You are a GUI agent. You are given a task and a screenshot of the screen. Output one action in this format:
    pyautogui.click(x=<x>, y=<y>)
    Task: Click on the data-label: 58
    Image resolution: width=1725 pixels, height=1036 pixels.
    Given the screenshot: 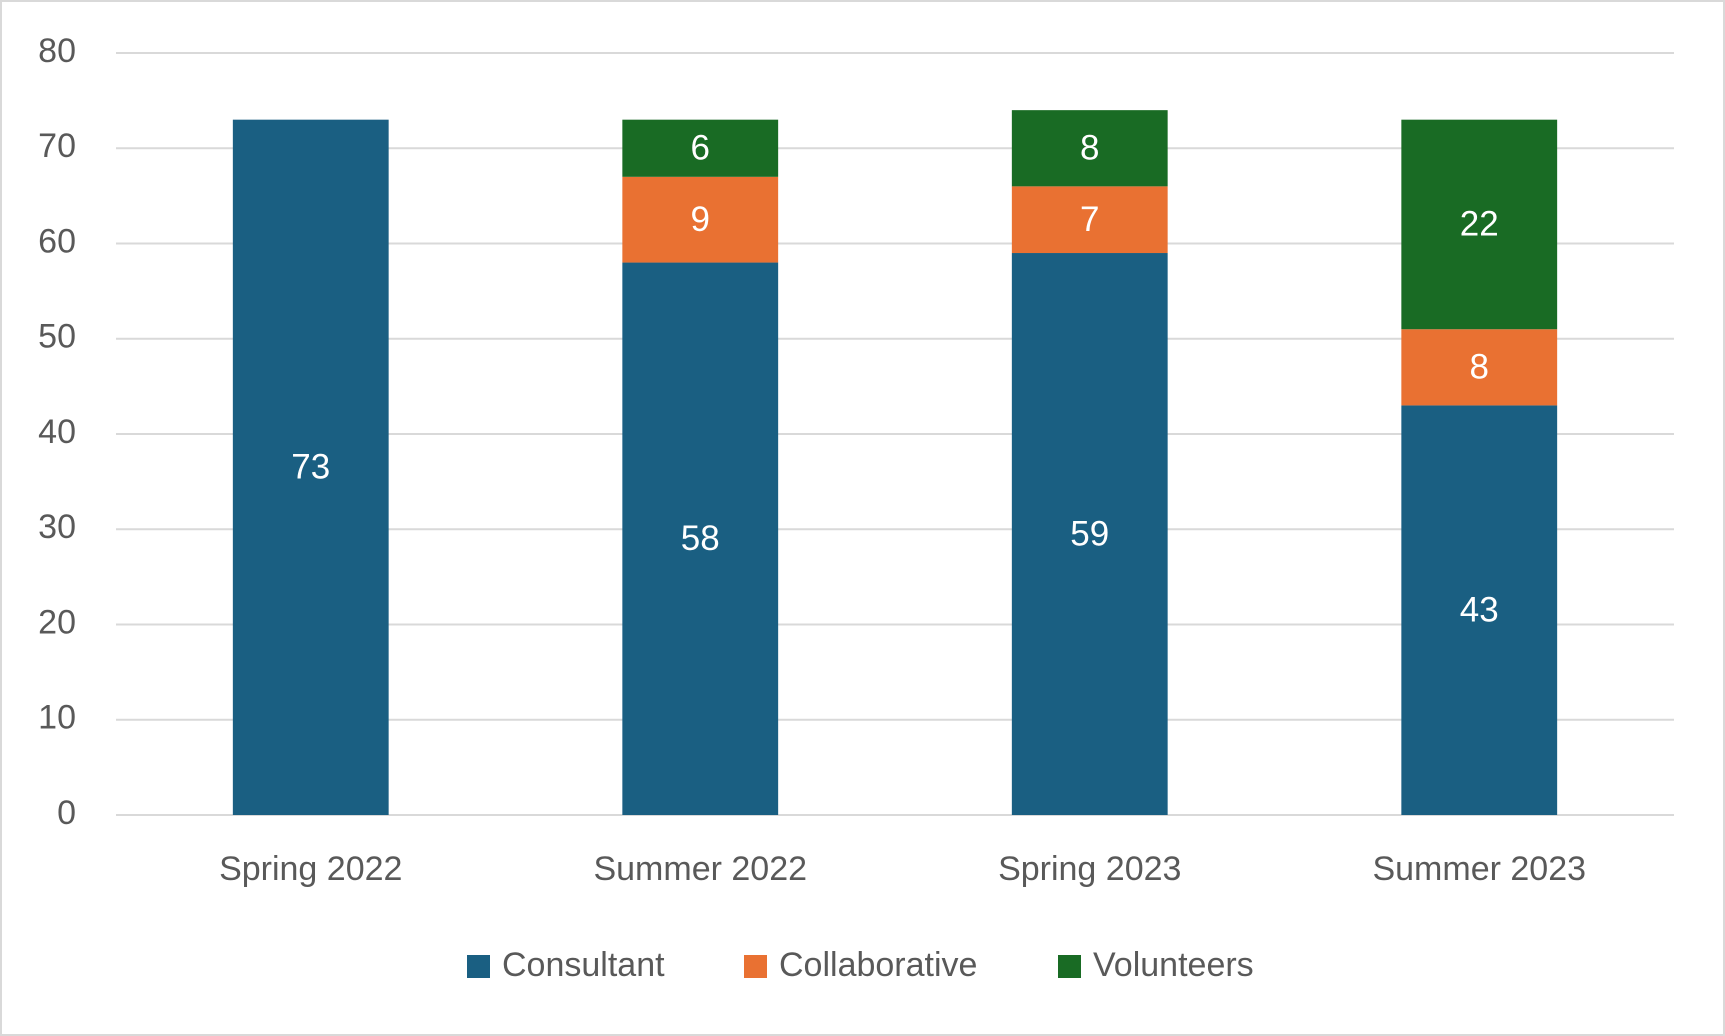 What is the action you would take?
    pyautogui.click(x=700, y=538)
    